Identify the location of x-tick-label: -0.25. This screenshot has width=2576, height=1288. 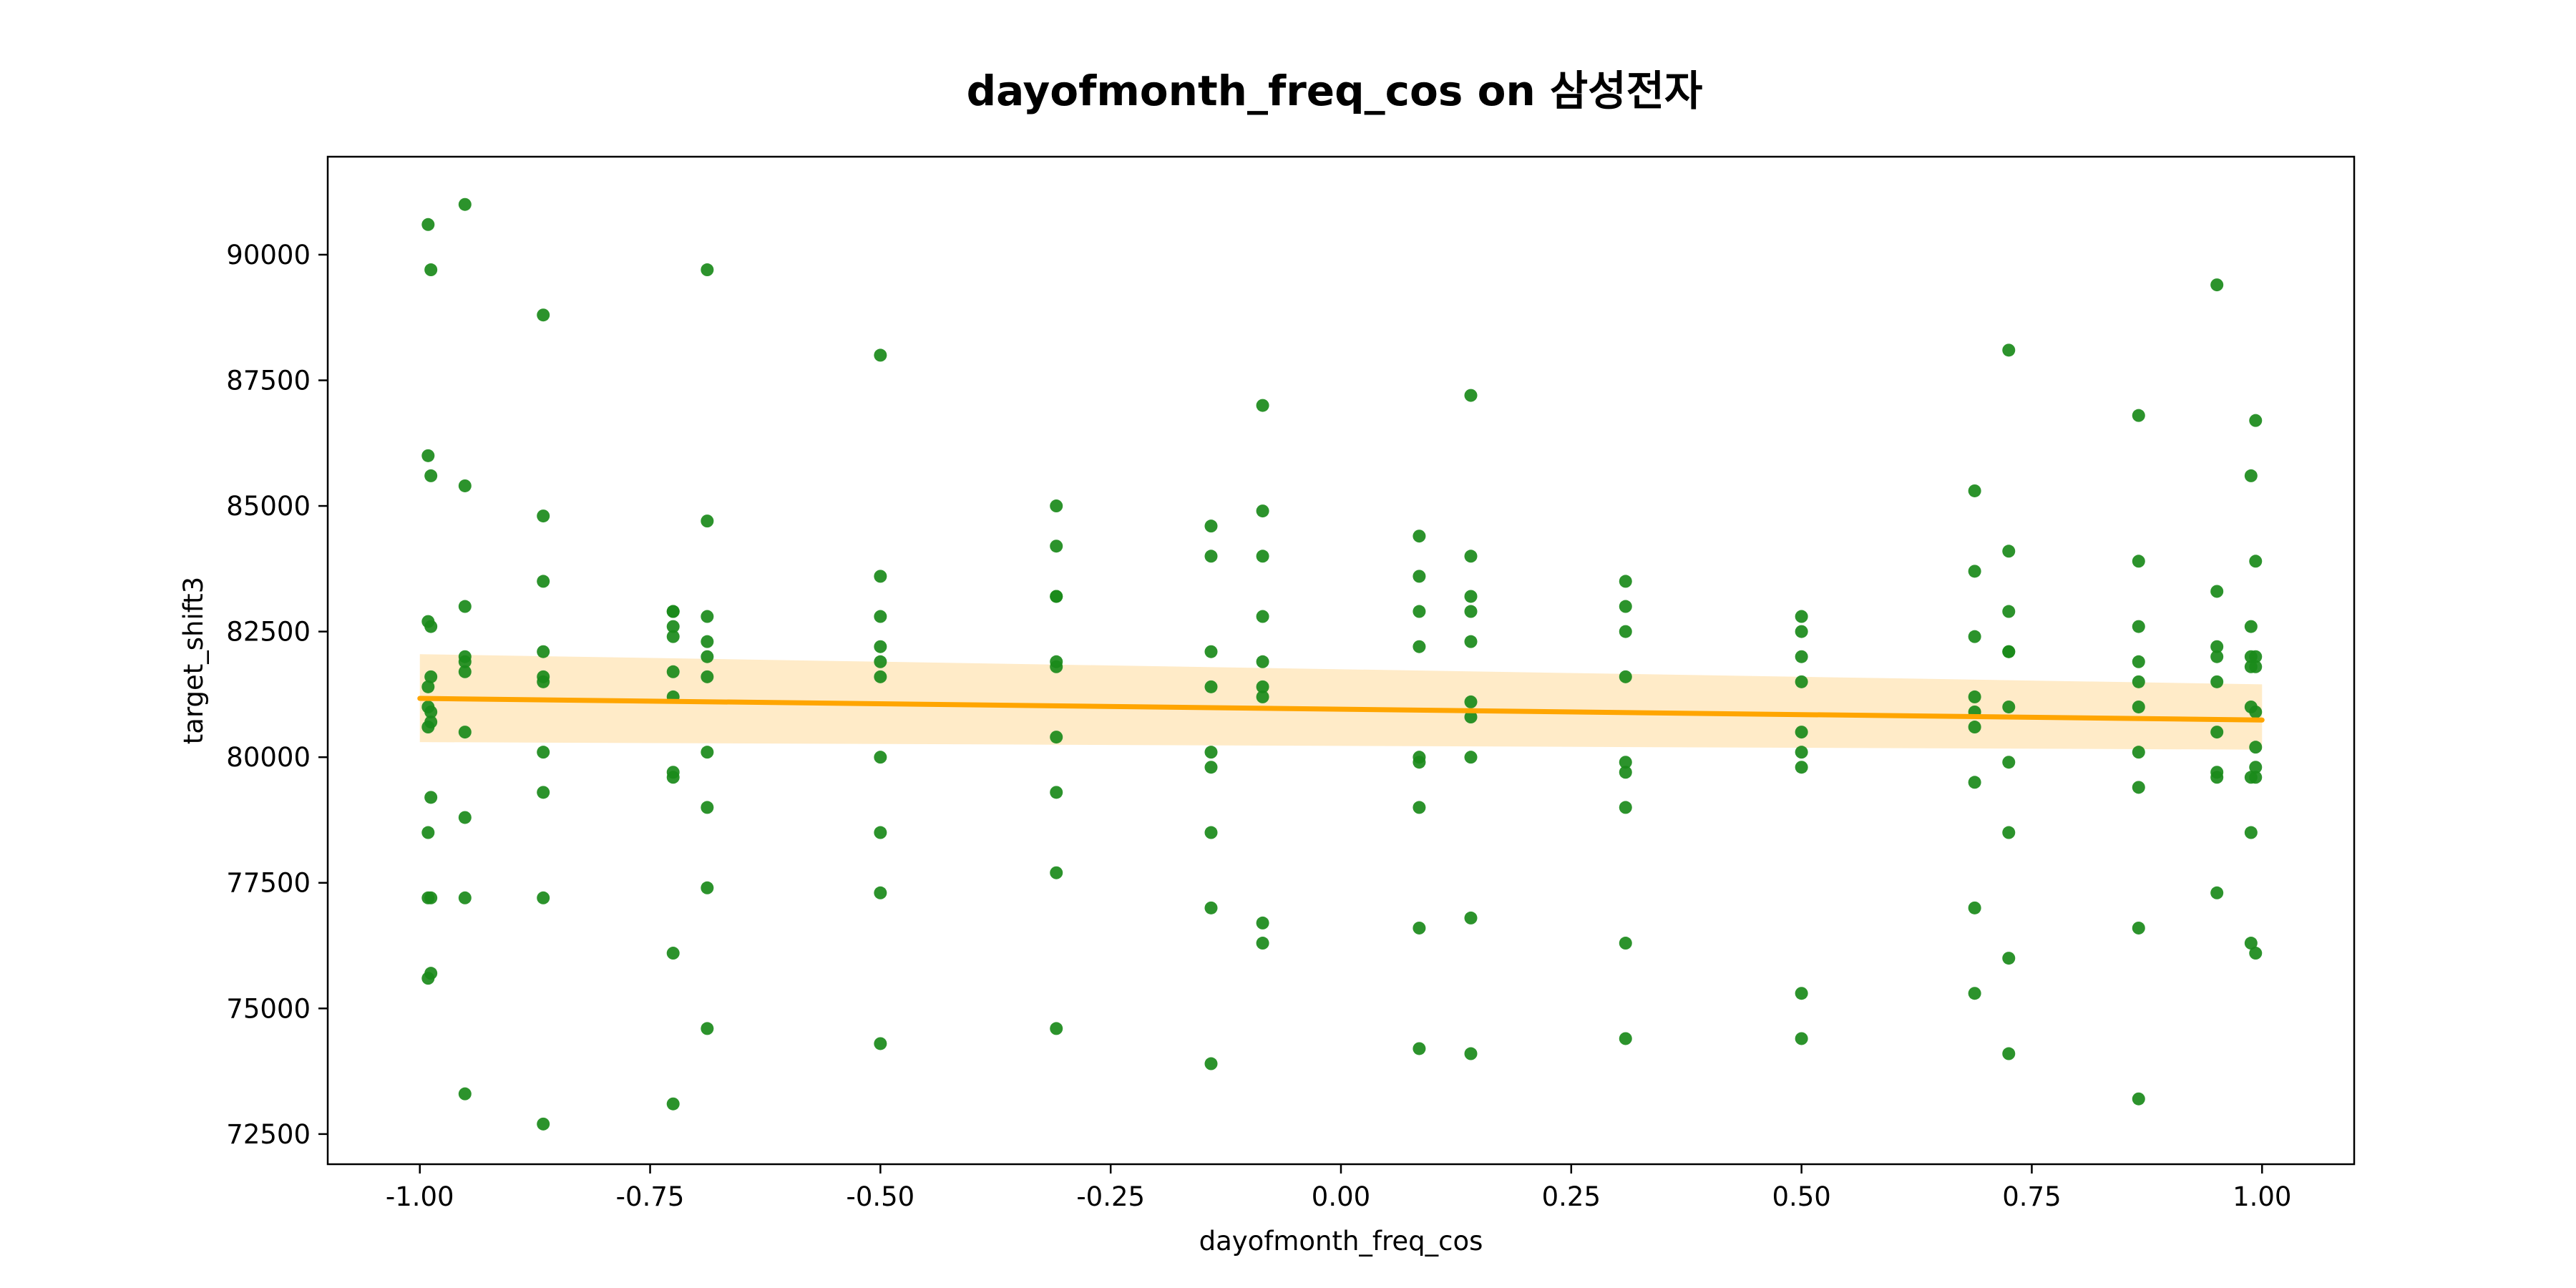
(1110, 1196).